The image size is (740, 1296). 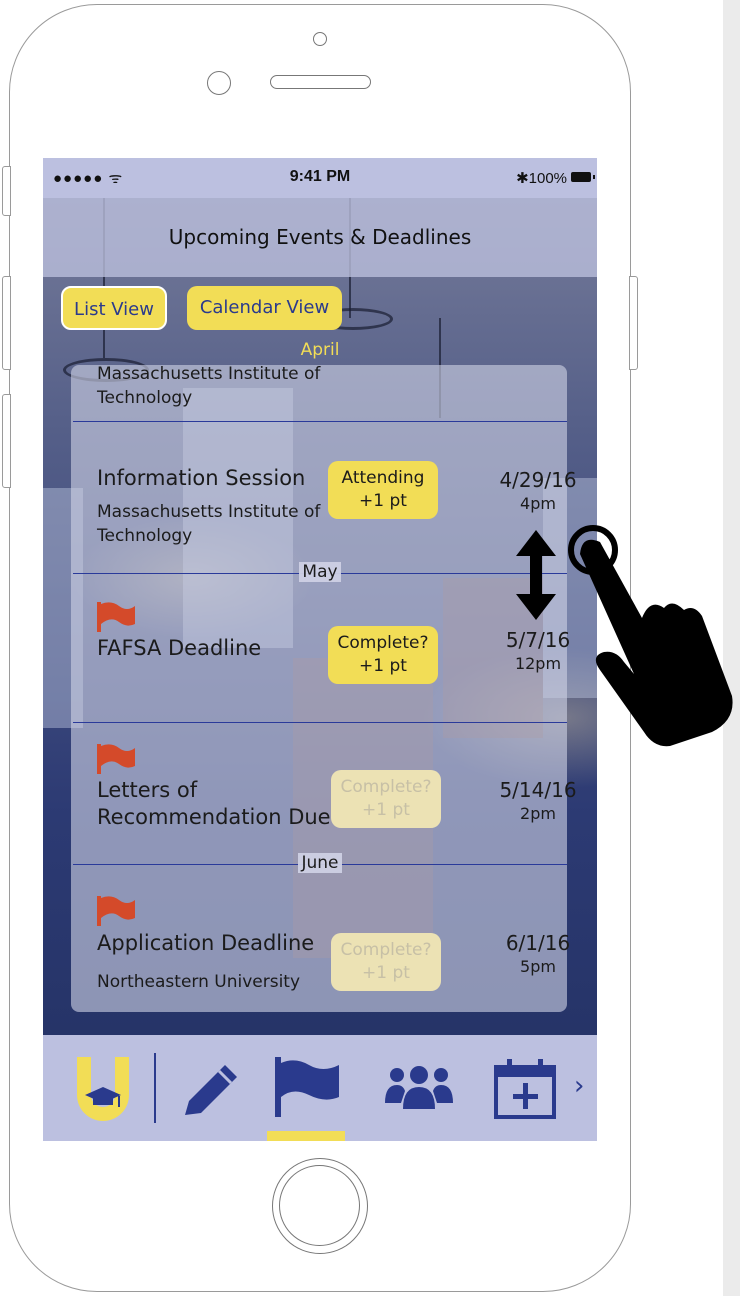 I want to click on mute-switch, so click(x=6, y=191).